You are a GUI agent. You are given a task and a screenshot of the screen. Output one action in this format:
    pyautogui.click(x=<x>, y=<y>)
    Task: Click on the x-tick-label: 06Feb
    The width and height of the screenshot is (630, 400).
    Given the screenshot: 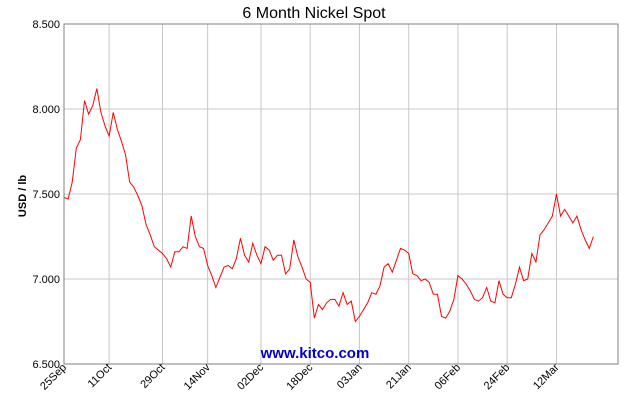 What is the action you would take?
    pyautogui.click(x=448, y=377)
    